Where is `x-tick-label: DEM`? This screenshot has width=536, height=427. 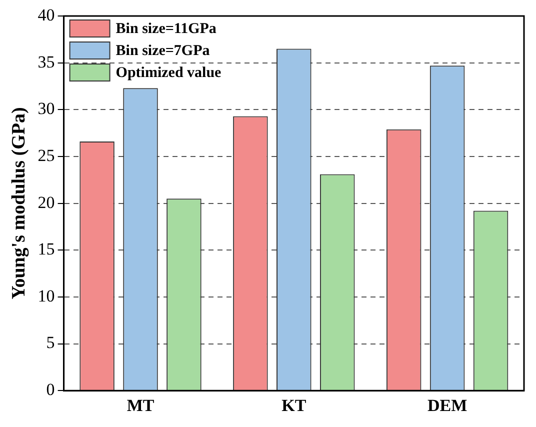 x-tick-label: DEM is located at coordinates (447, 406).